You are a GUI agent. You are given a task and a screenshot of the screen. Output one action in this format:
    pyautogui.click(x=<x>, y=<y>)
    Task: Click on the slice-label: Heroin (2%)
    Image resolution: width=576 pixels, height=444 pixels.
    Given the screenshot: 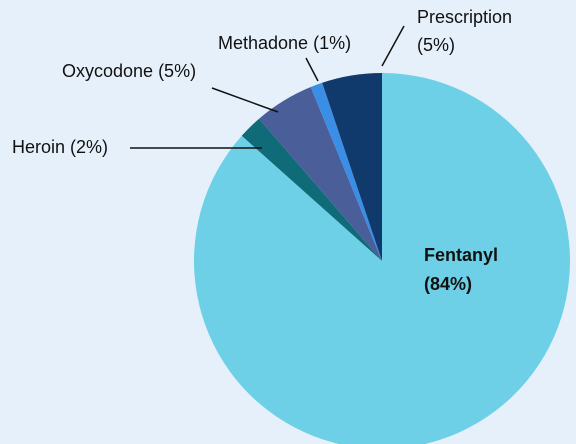 What is the action you would take?
    pyautogui.click(x=60, y=147)
    